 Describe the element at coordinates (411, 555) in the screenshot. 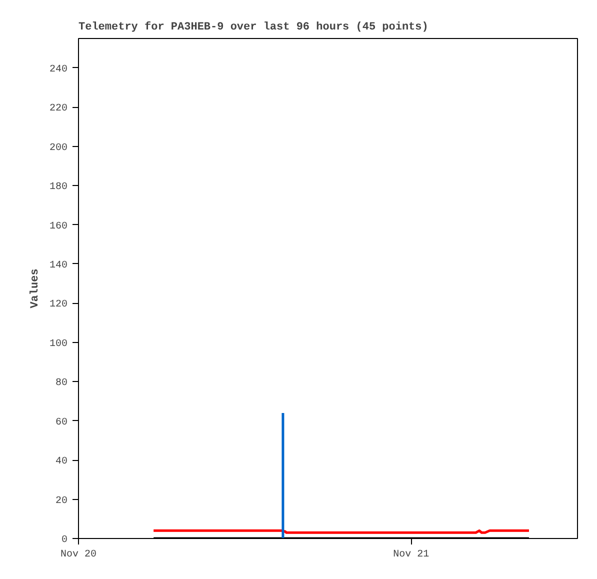

I see `x-tick-label: Nov 21` at that location.